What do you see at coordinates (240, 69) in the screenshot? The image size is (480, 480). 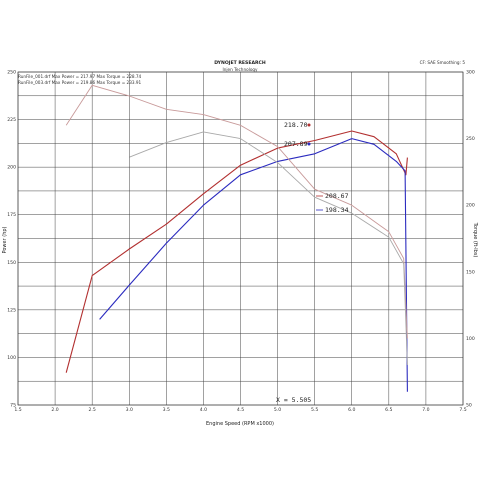 I see `chart-subtitle: Injen Technology` at bounding box center [240, 69].